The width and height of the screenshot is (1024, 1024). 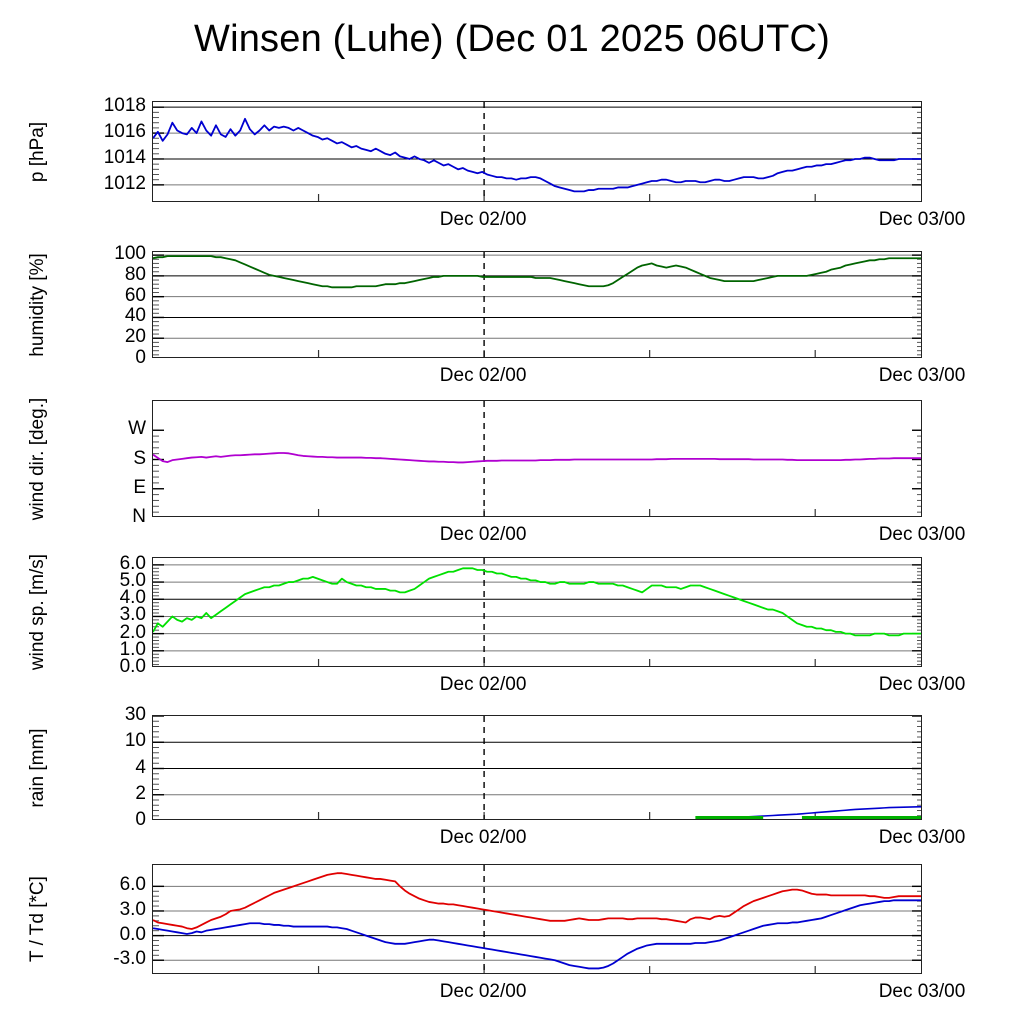 What do you see at coordinates (483, 534) in the screenshot?
I see `x-tick-label-wind_direction-0: Dec 02/00` at bounding box center [483, 534].